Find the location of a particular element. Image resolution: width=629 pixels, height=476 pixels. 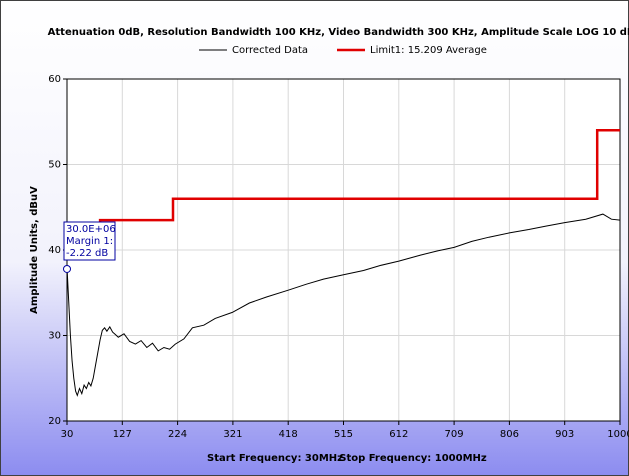

y-axis-label: Amplitude Units, dBuV is located at coordinates (34, 250).